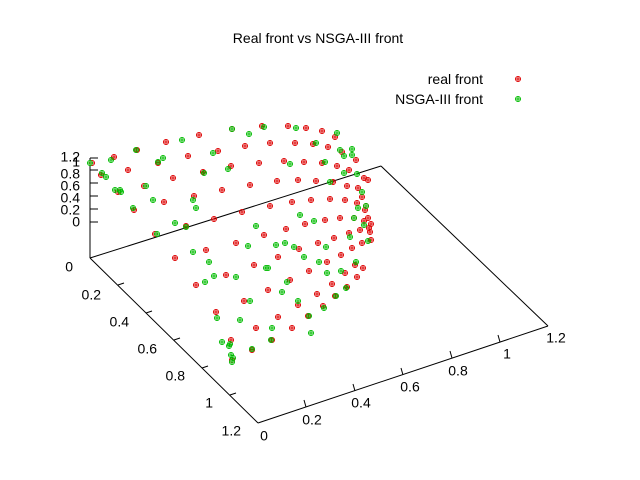 The height and width of the screenshot is (480, 640). I want to click on z-tick-label: 1, so click(76, 162).